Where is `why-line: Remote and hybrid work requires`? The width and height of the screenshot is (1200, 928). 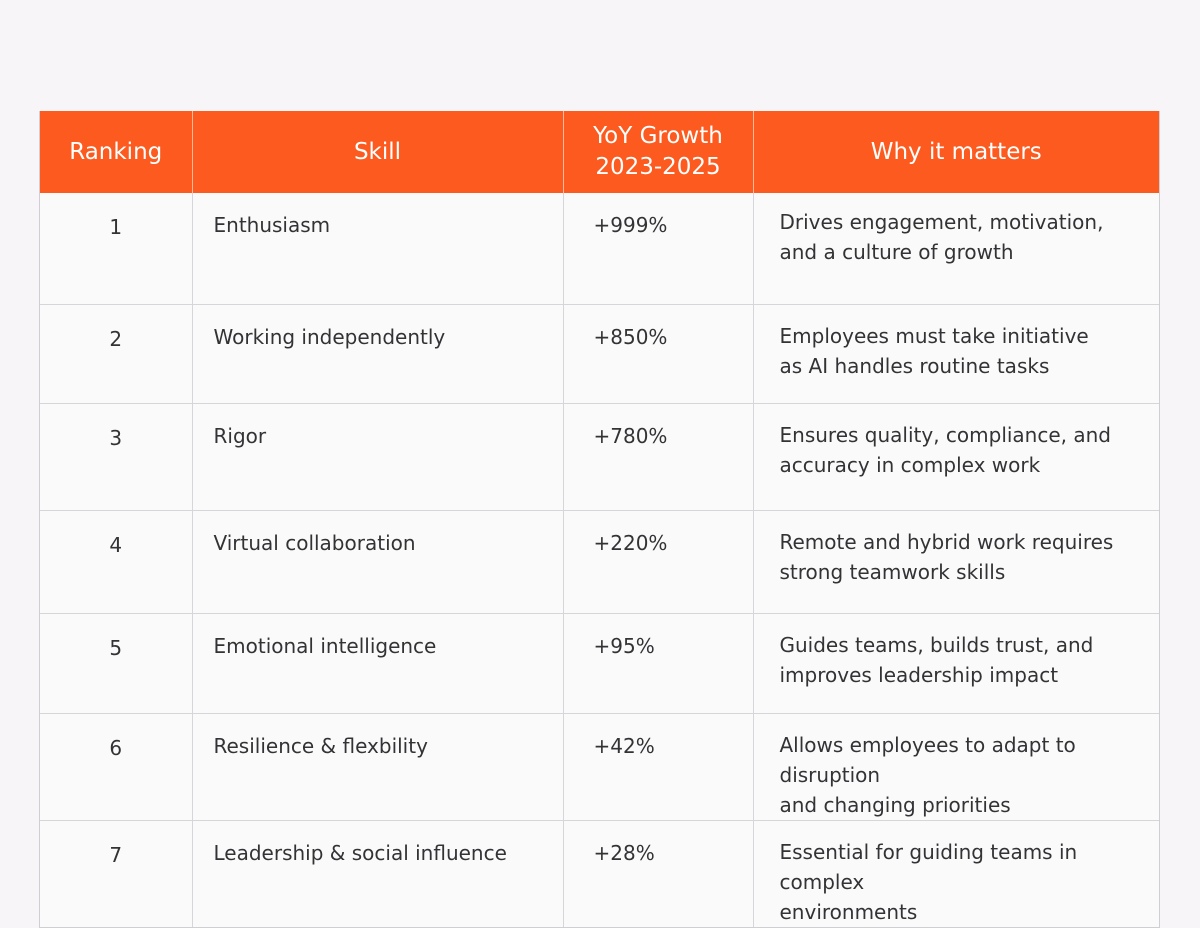
why-line: Remote and hybrid work requires is located at coordinates (946, 542).